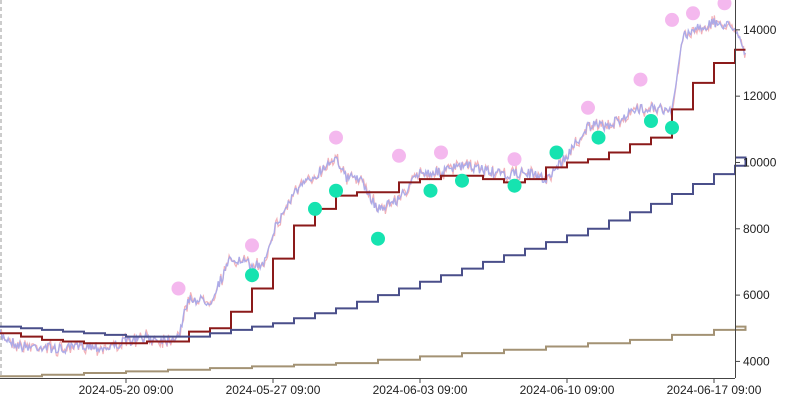 The height and width of the screenshot is (400, 800). What do you see at coordinates (567, 390) in the screenshot?
I see `x-tick-label-3: 2024-06-10 09:00` at bounding box center [567, 390].